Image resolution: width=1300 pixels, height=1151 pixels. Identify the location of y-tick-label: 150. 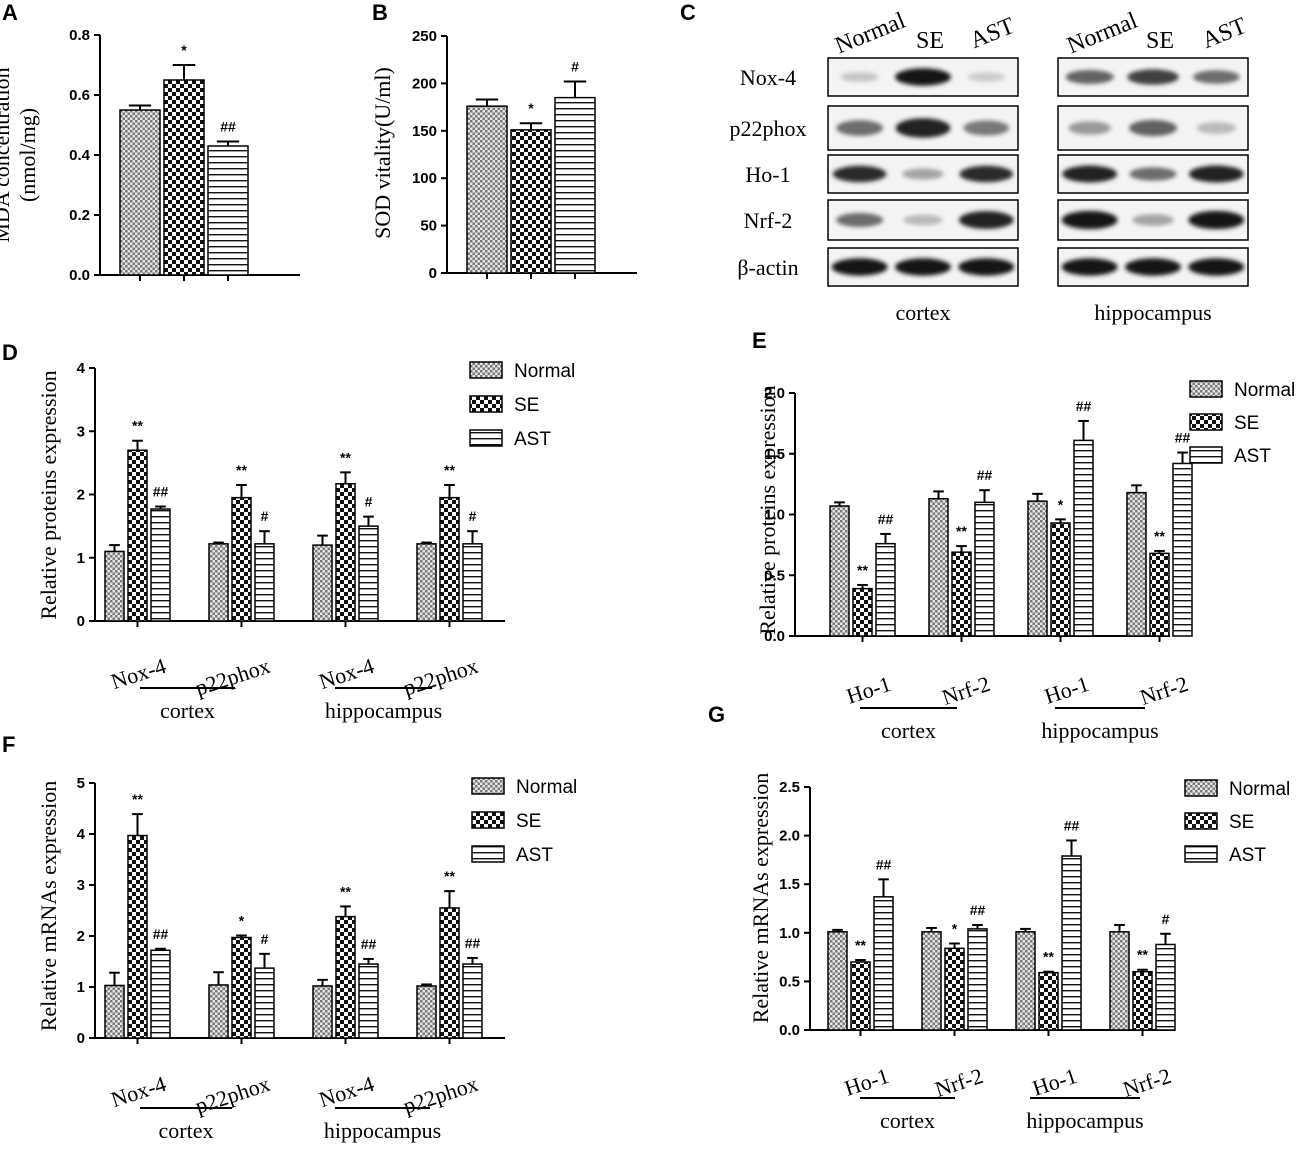
(424, 131).